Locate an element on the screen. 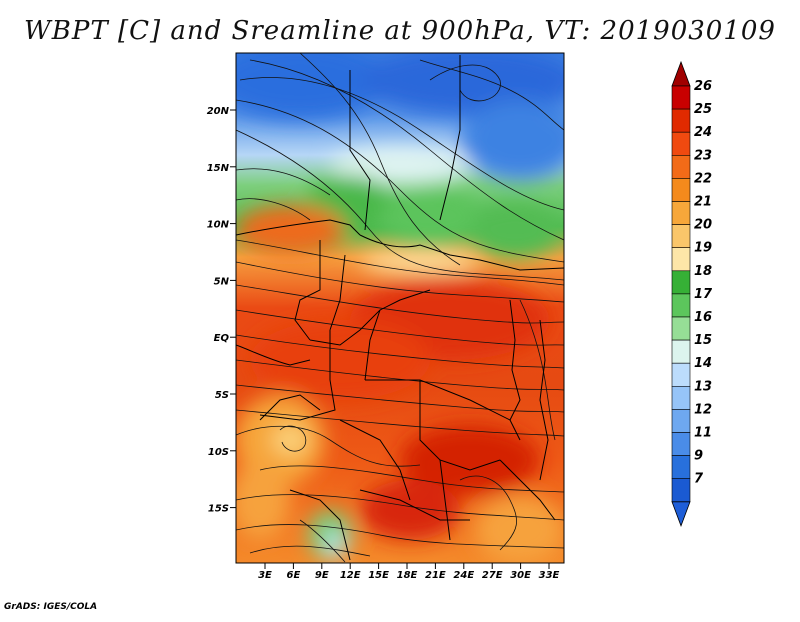 This screenshot has width=800, height=622. colorbar-label: 12 is located at coordinates (703, 409).